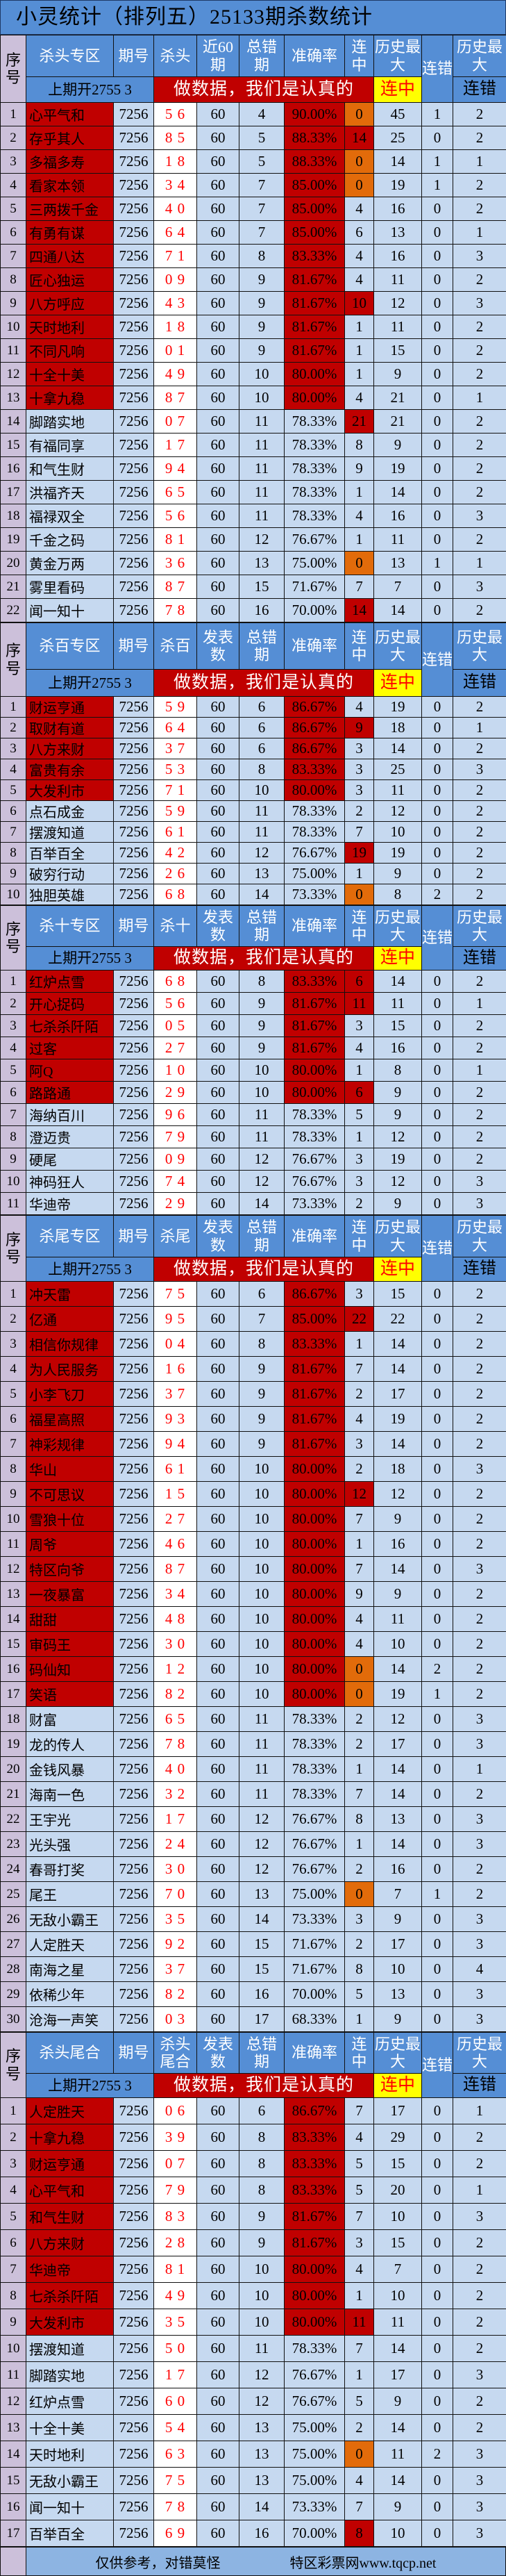  Describe the element at coordinates (437, 660) in the screenshot. I see `header-streak-miss: 连错` at that location.